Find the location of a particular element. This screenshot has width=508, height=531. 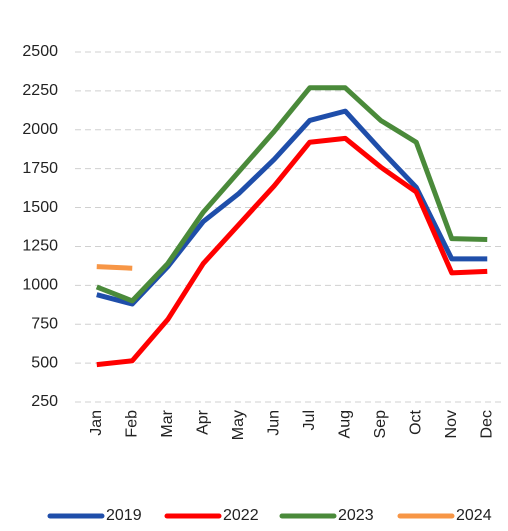

legend-label: 2022 is located at coordinates (241, 515).